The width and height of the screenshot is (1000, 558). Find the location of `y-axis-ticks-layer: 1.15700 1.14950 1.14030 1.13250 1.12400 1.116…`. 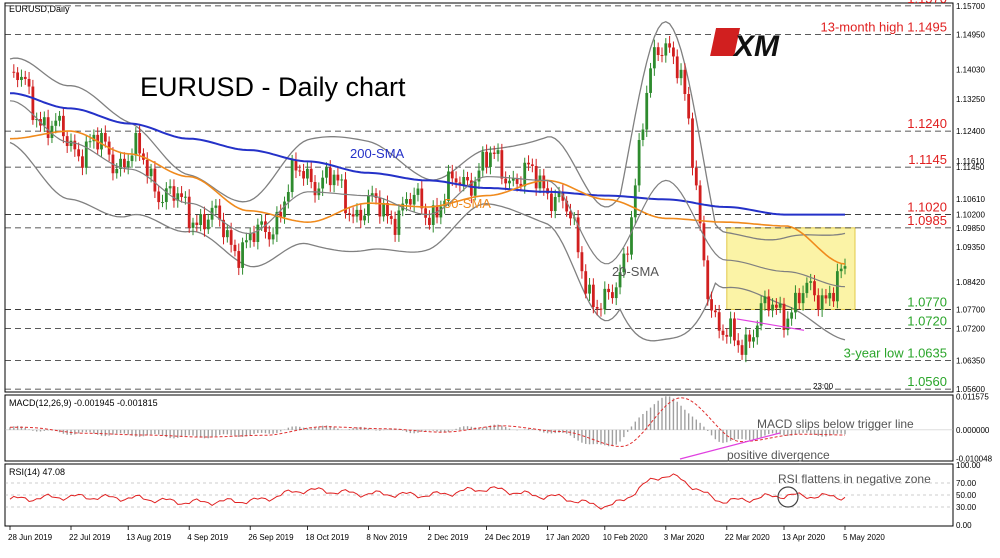

y-axis-ticks-layer: 1.15700 1.14950 1.14030 1.13250 1.12400 1.116… is located at coordinates (974, 266).